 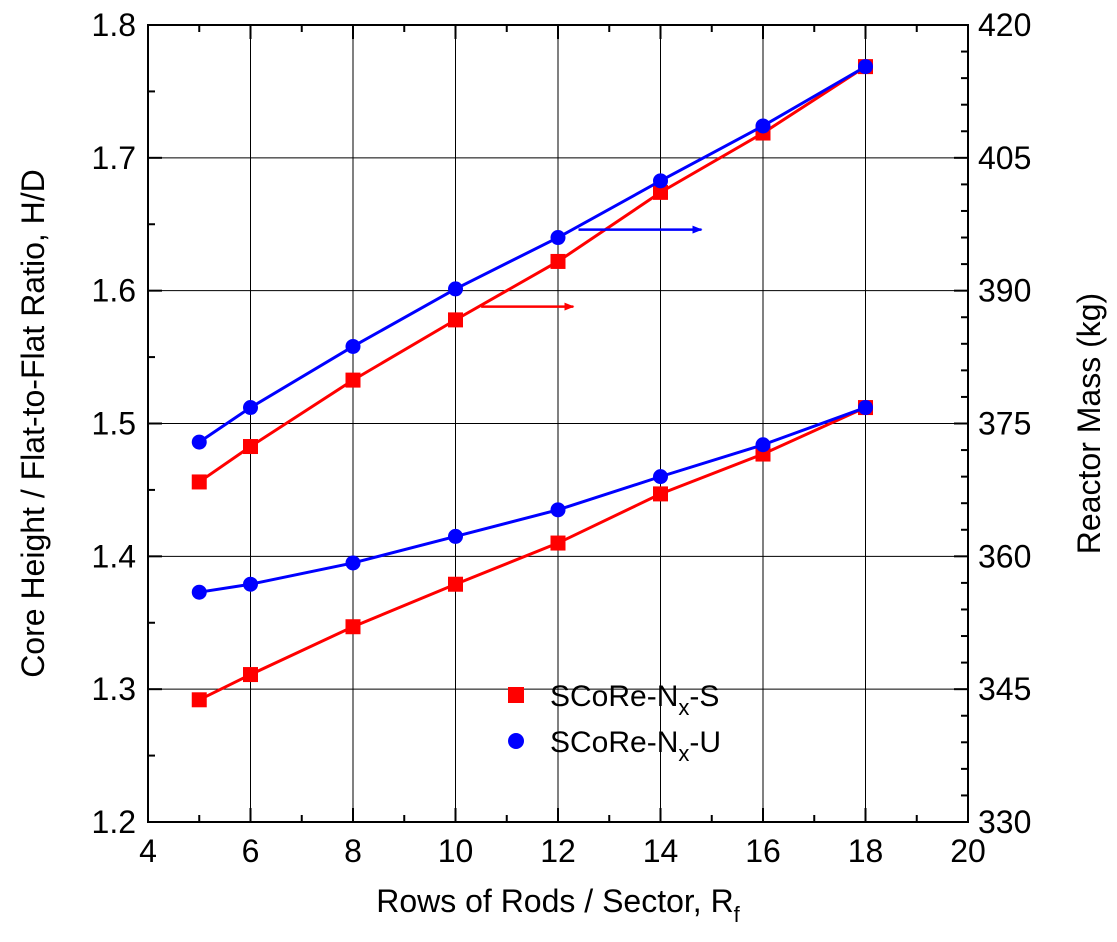 What do you see at coordinates (554, 901) in the screenshot?
I see `x-axis-title-main: Rows of Rods / Sector, R` at bounding box center [554, 901].